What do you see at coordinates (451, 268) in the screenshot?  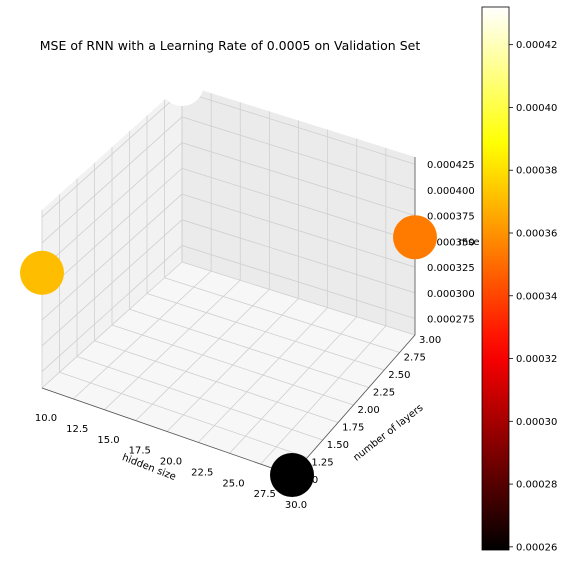 I see `z-tick-label: 0.000325` at bounding box center [451, 268].